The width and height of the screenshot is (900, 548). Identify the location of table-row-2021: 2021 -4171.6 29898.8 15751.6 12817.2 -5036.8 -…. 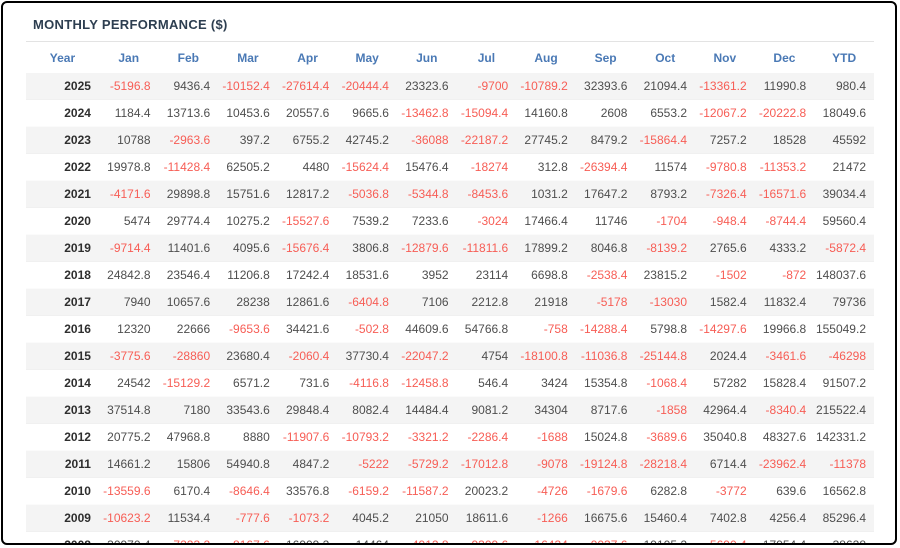
(450, 194).